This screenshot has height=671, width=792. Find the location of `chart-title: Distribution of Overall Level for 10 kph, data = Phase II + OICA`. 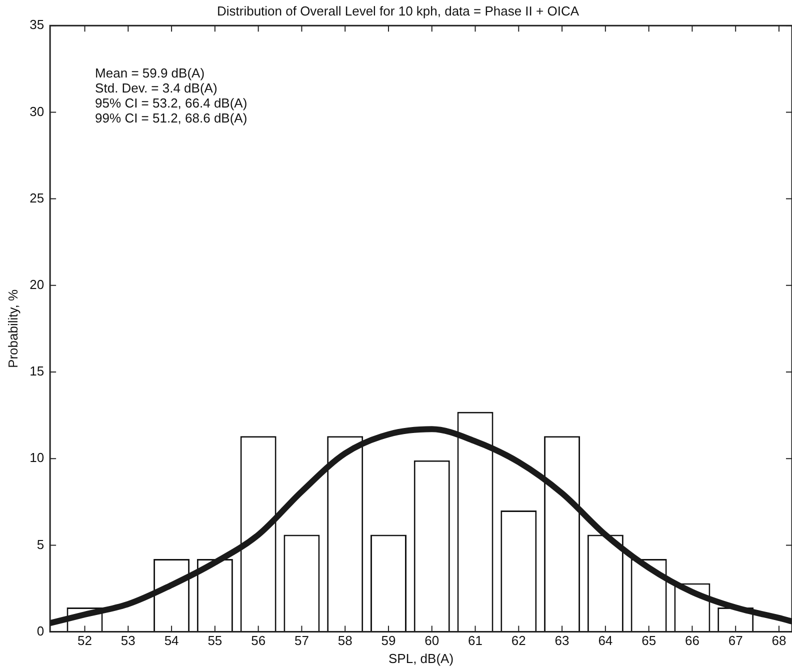

chart-title: Distribution of Overall Level for 10 kph, data = Phase II + OICA is located at coordinates (398, 10).